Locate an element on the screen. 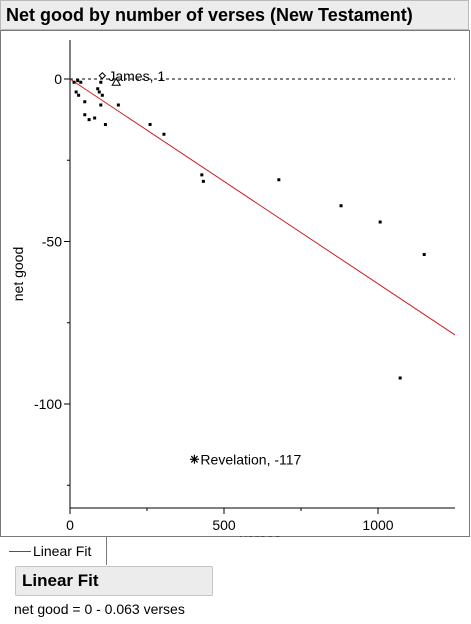  y-axis-label: net good is located at coordinates (18, 274).